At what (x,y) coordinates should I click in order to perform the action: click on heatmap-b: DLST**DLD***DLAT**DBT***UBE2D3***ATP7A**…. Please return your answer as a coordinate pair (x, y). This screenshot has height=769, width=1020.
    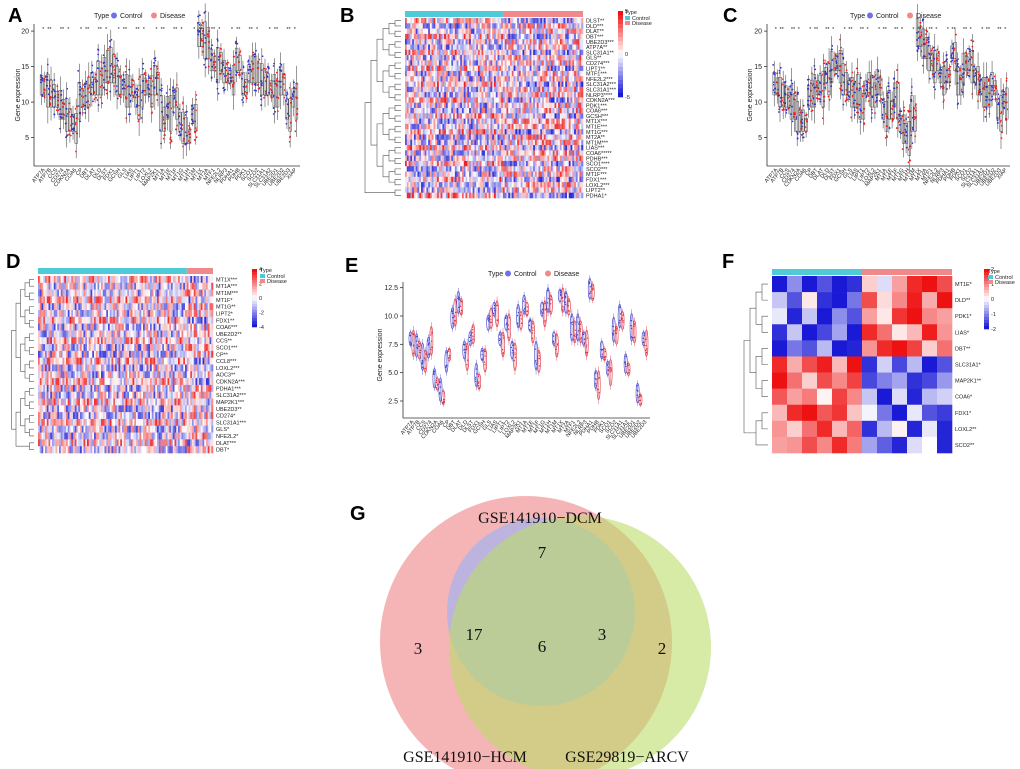
    Looking at the image, I should click on (508, 104).